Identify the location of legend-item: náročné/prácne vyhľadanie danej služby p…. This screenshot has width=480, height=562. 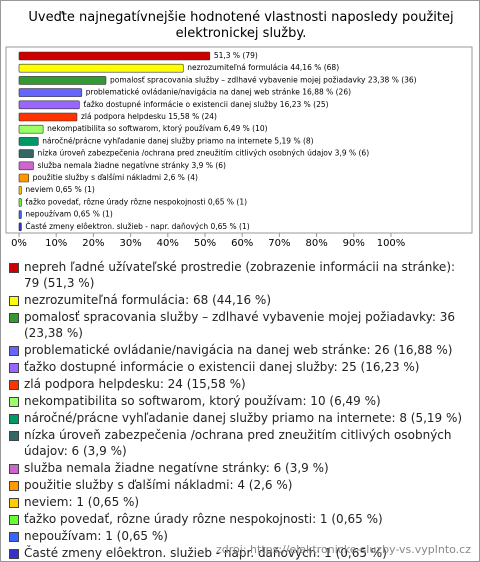
(240, 418).